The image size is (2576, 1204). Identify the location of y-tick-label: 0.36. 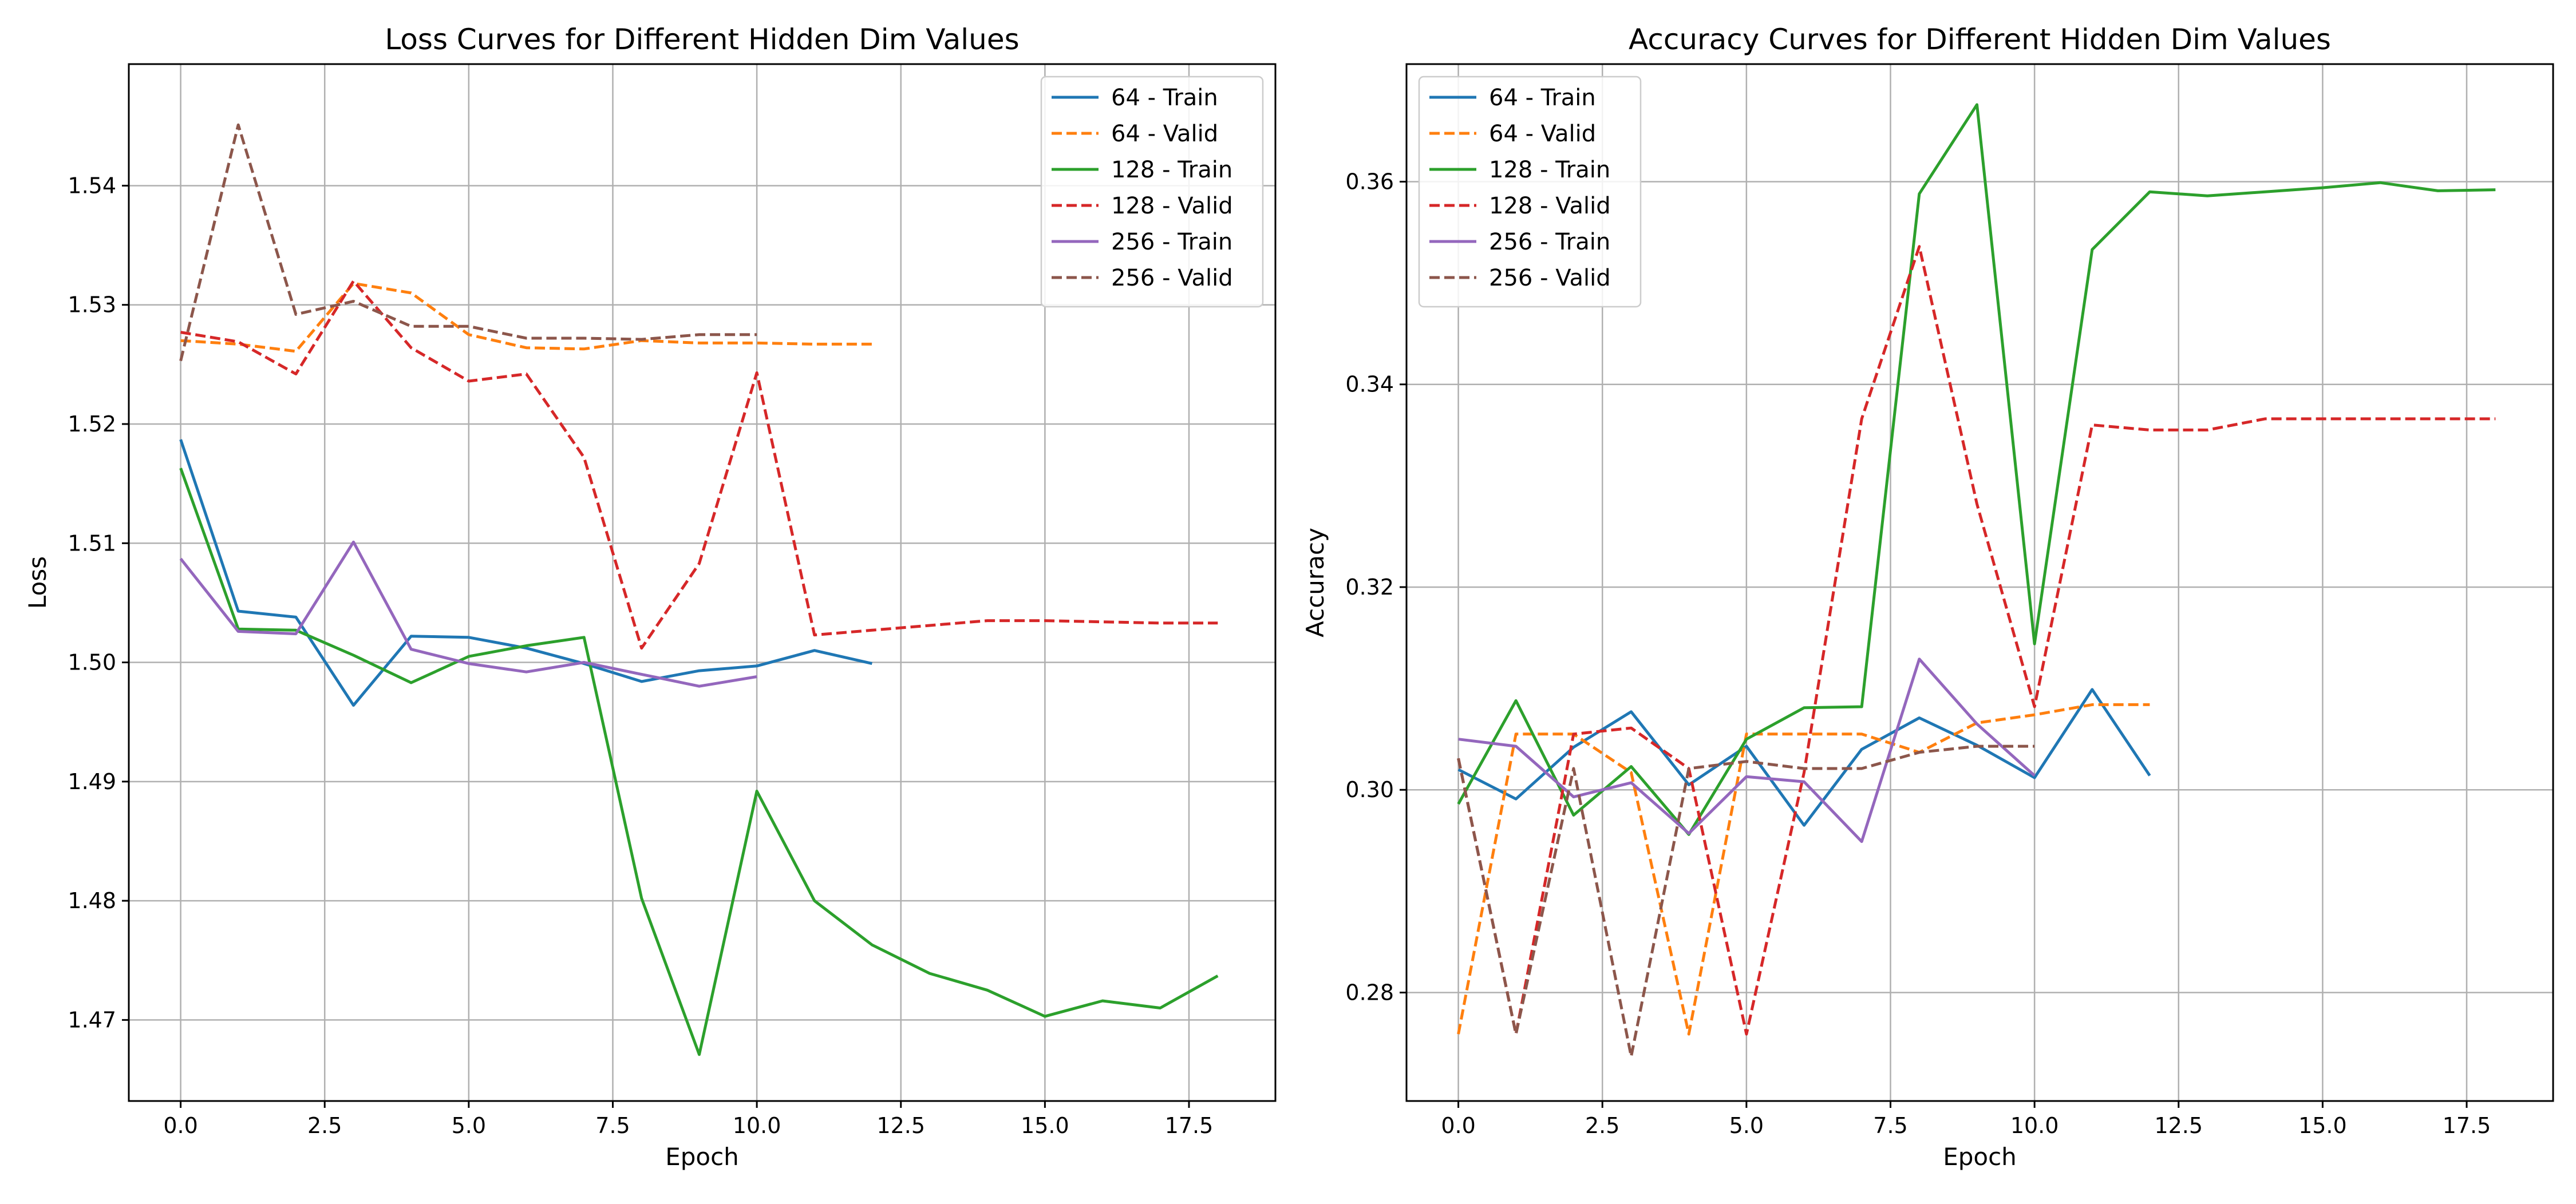
(1369, 181).